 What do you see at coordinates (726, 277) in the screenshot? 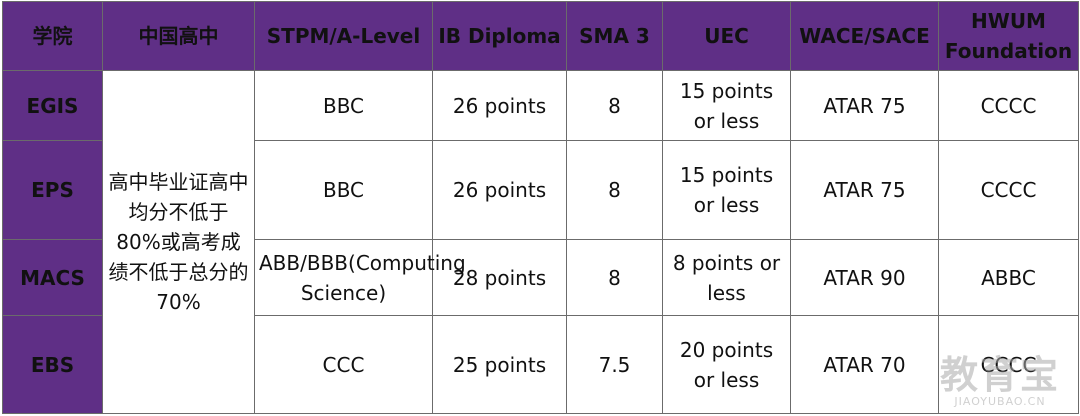
I see `cell-uec: 8 points or less` at bounding box center [726, 277].